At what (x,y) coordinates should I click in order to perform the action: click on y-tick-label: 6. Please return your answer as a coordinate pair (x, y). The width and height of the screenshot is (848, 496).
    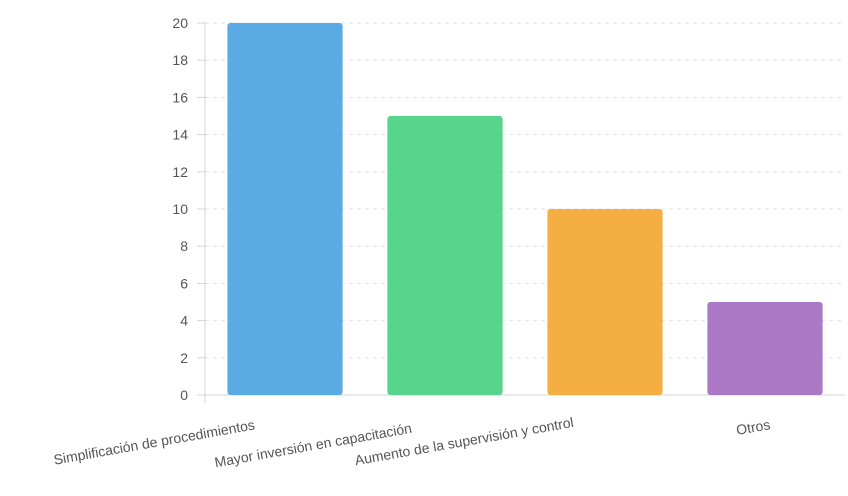
    Looking at the image, I should click on (184, 283).